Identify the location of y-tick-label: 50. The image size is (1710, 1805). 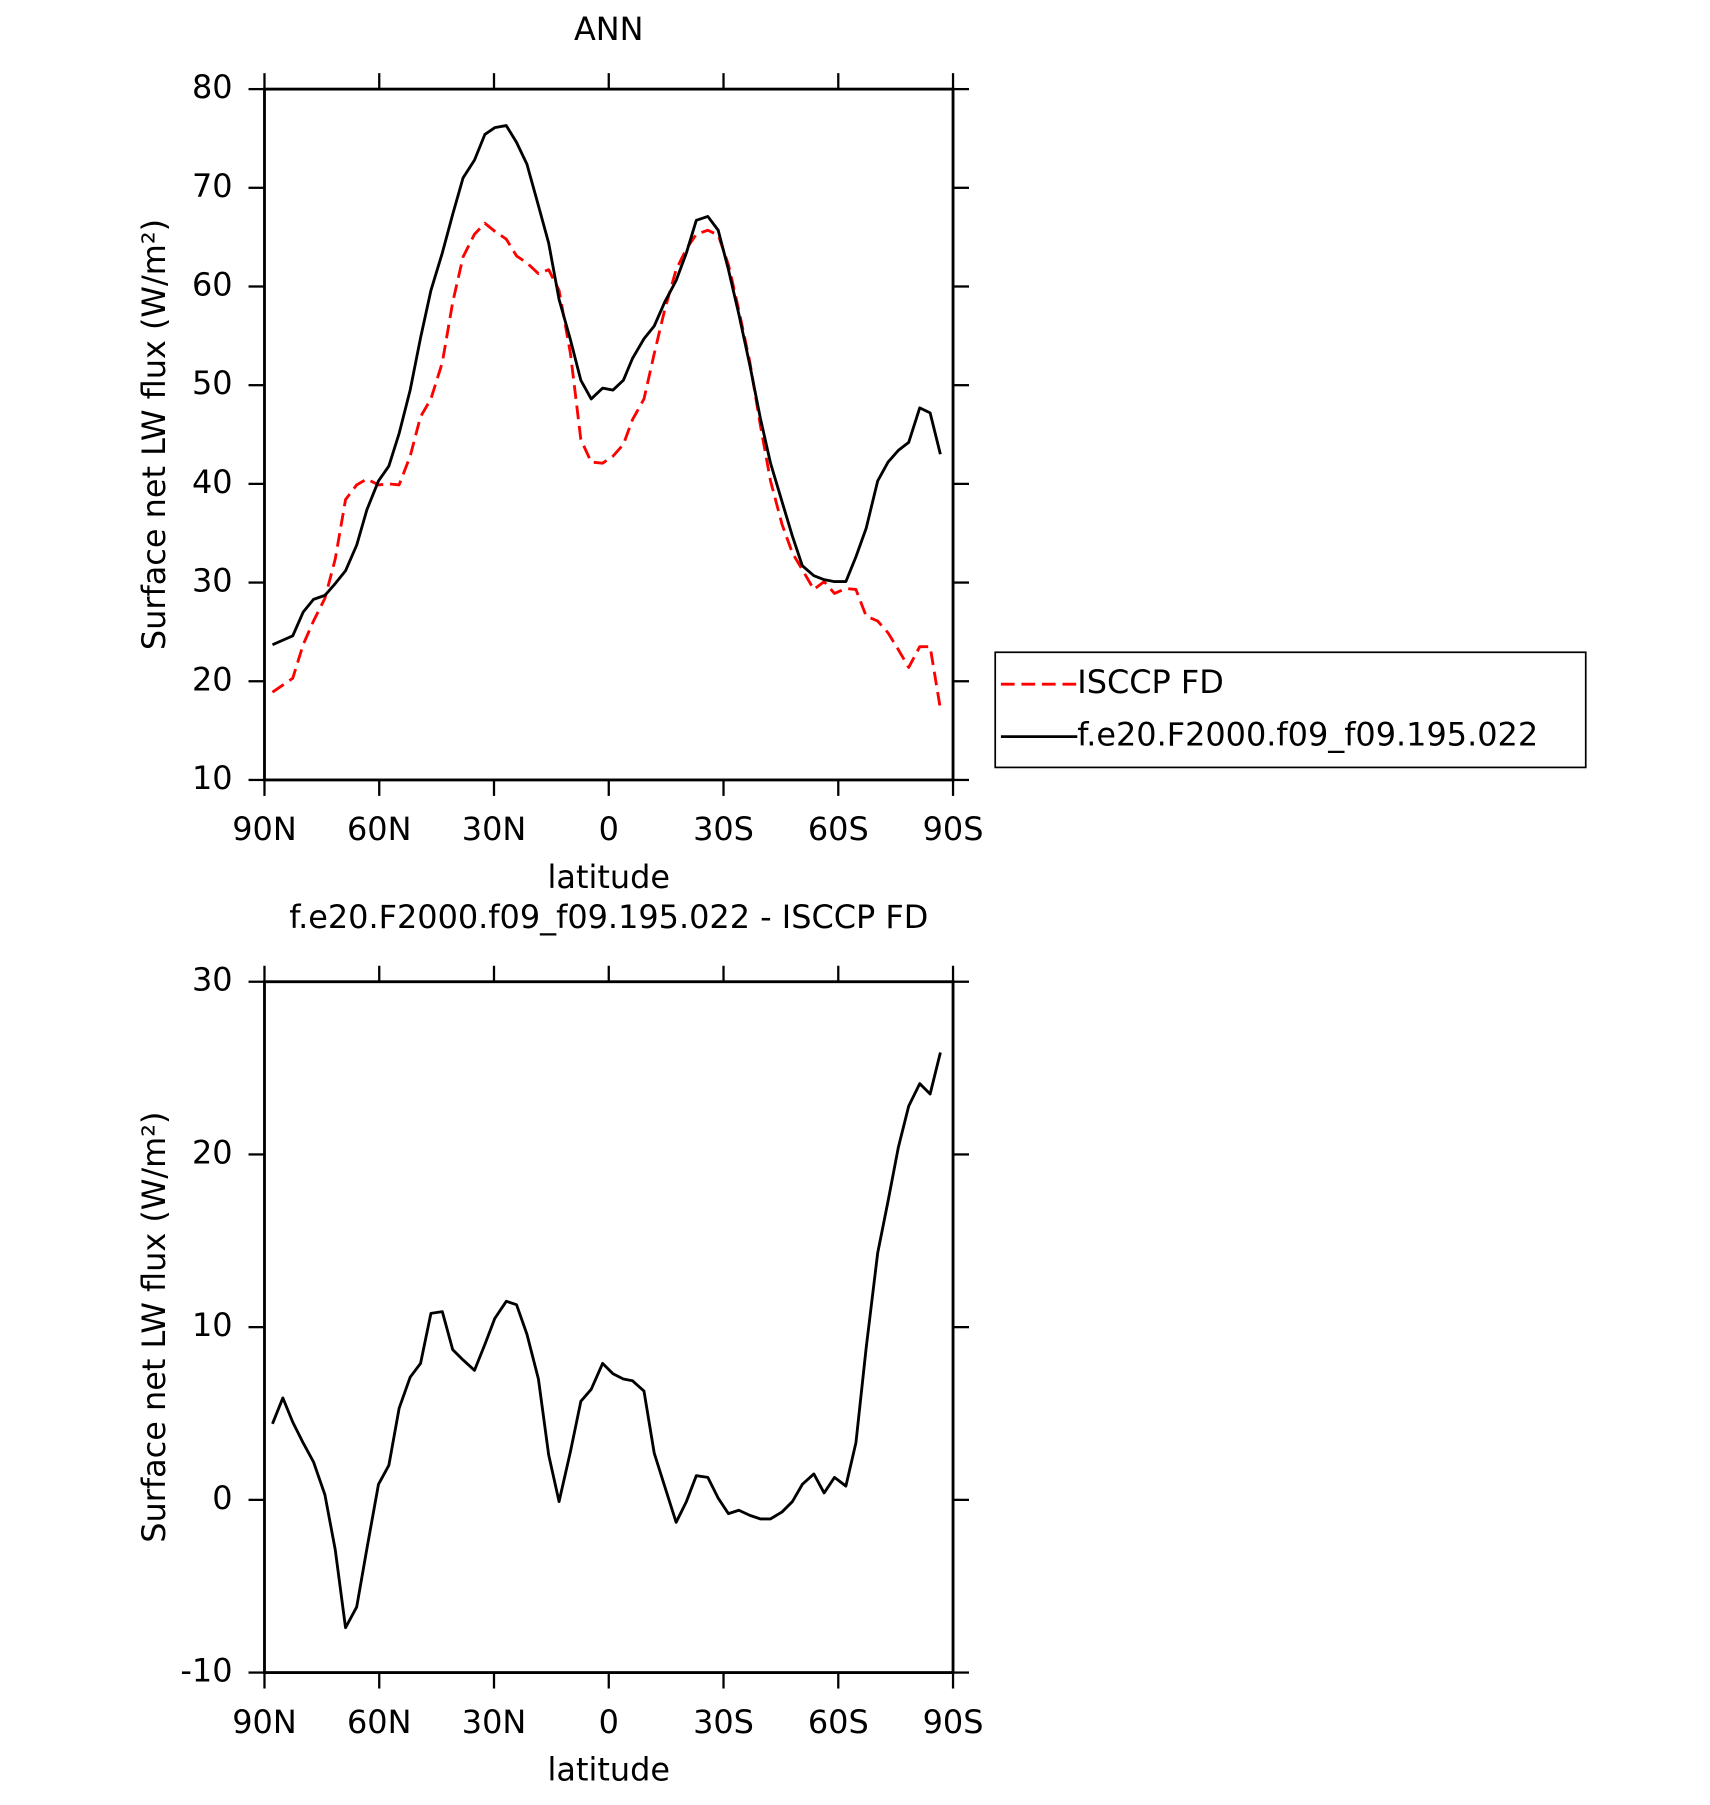
(212, 383).